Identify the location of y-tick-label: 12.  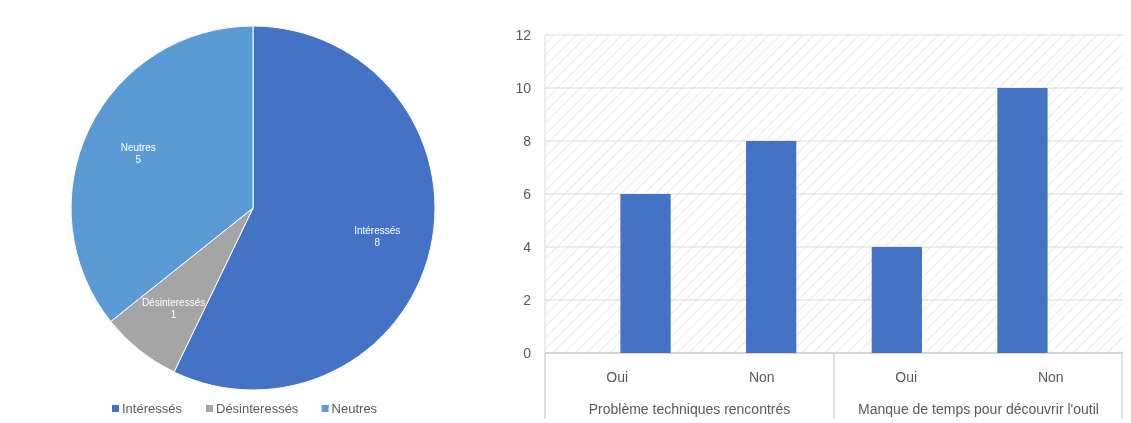
(523, 35).